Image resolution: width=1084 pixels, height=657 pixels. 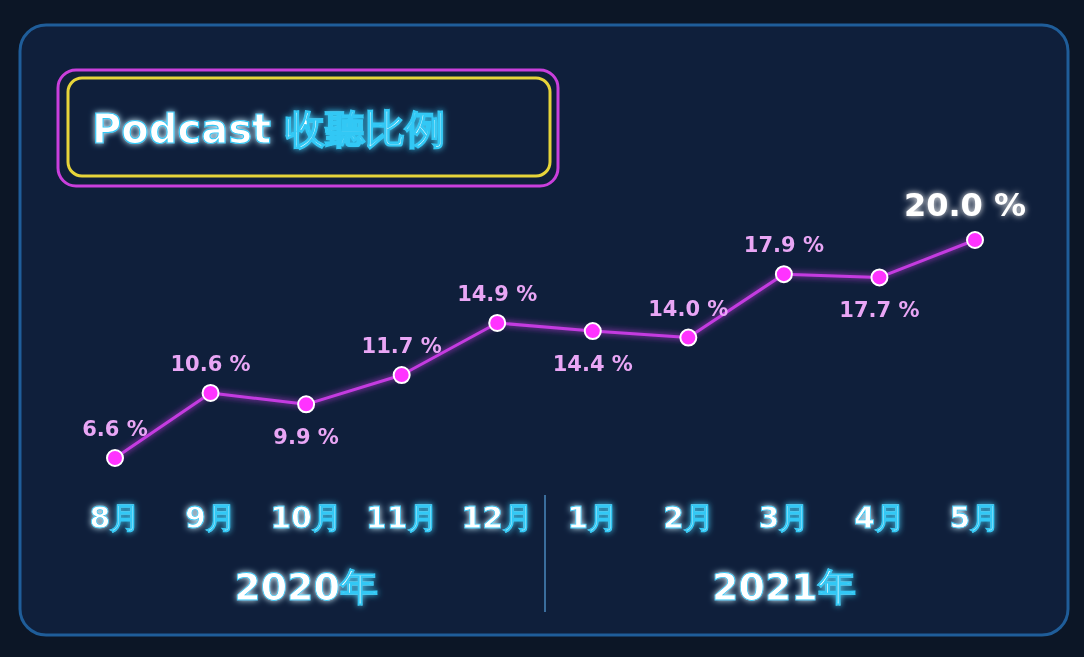 I want to click on data-label: 14.9 %, so click(x=497, y=293).